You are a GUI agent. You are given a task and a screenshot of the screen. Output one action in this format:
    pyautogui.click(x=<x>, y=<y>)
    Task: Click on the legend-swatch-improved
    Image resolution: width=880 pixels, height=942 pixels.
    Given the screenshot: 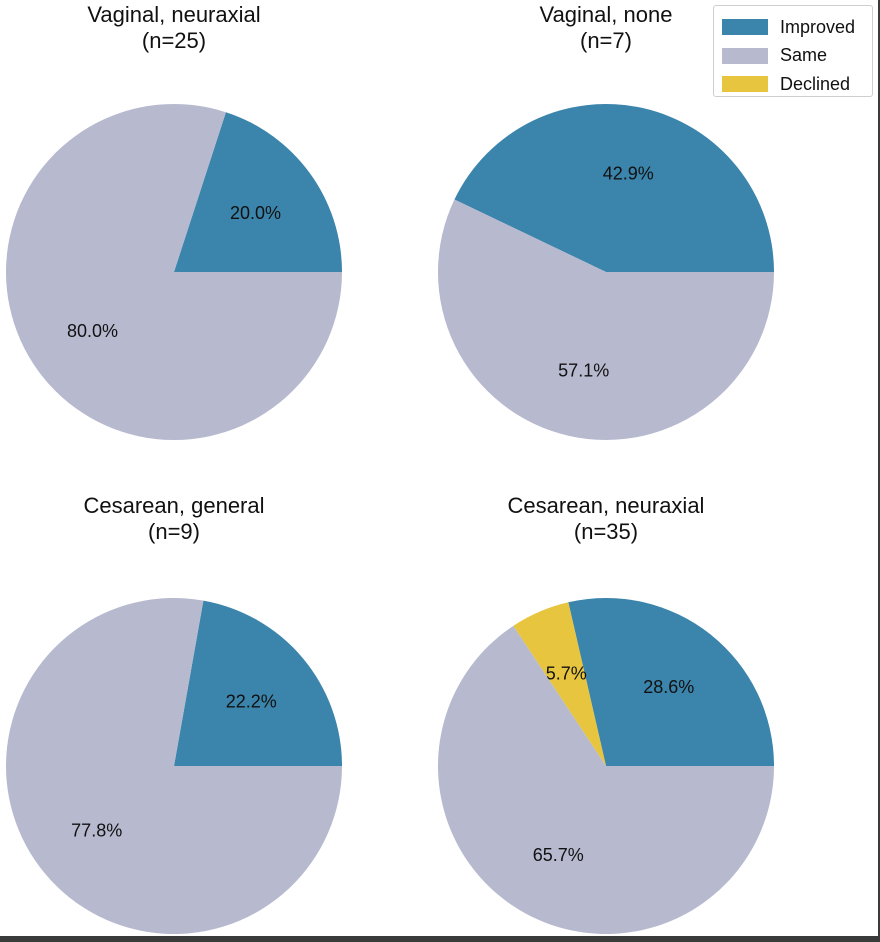 What is the action you would take?
    pyautogui.click(x=745, y=27)
    